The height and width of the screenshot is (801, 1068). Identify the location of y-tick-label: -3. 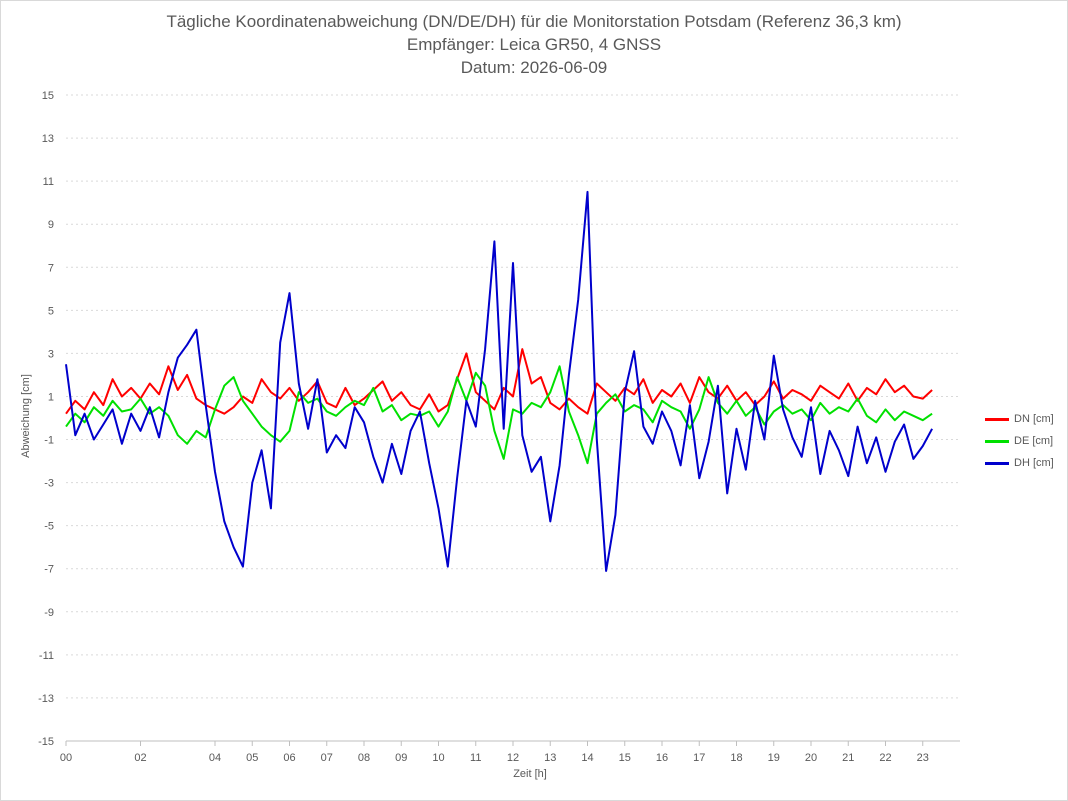
(49, 484).